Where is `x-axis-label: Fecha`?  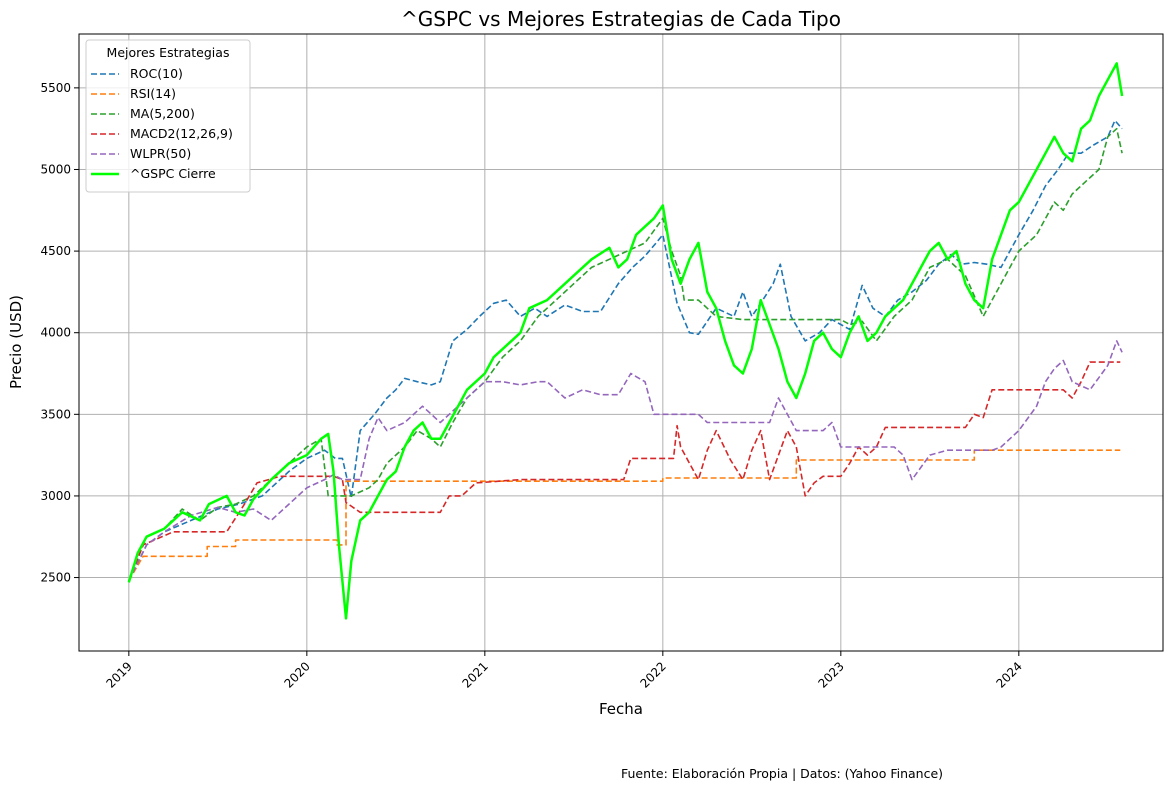 x-axis-label: Fecha is located at coordinates (621, 709).